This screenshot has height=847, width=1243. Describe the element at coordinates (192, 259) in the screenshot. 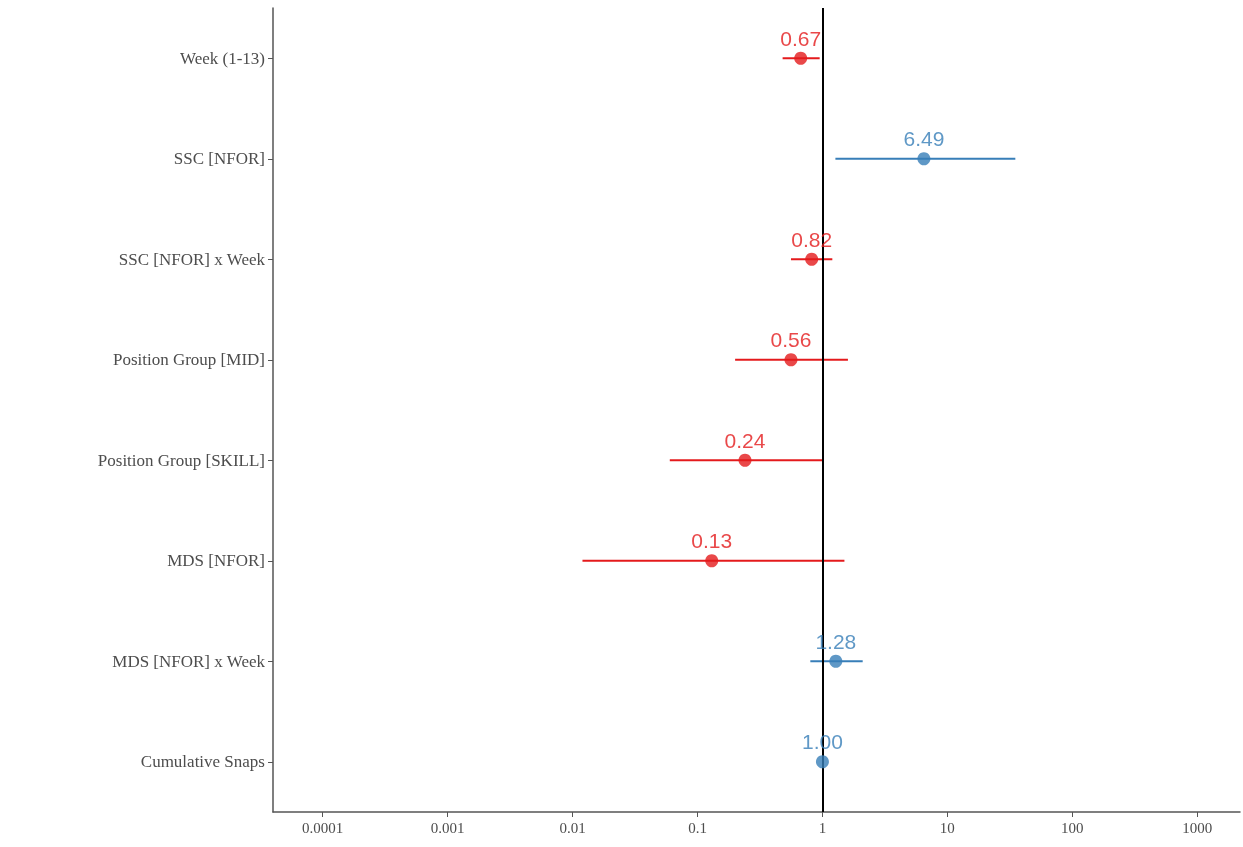

I see `y-tick-label: SSC [NFOR] x Week` at that location.